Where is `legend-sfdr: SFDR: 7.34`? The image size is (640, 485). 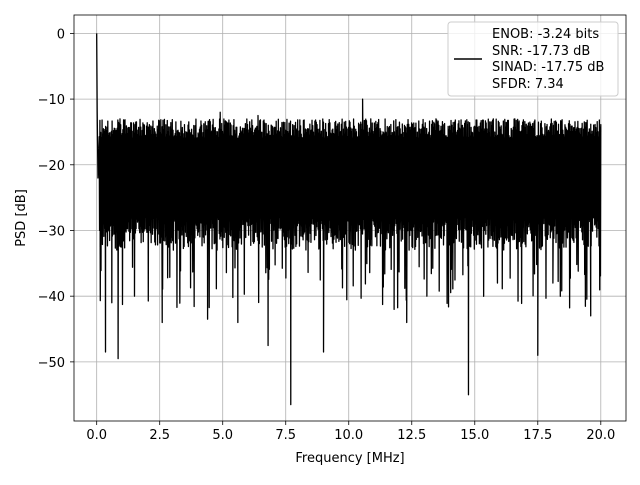
legend-sfdr: SFDR: 7.34 is located at coordinates (528, 84).